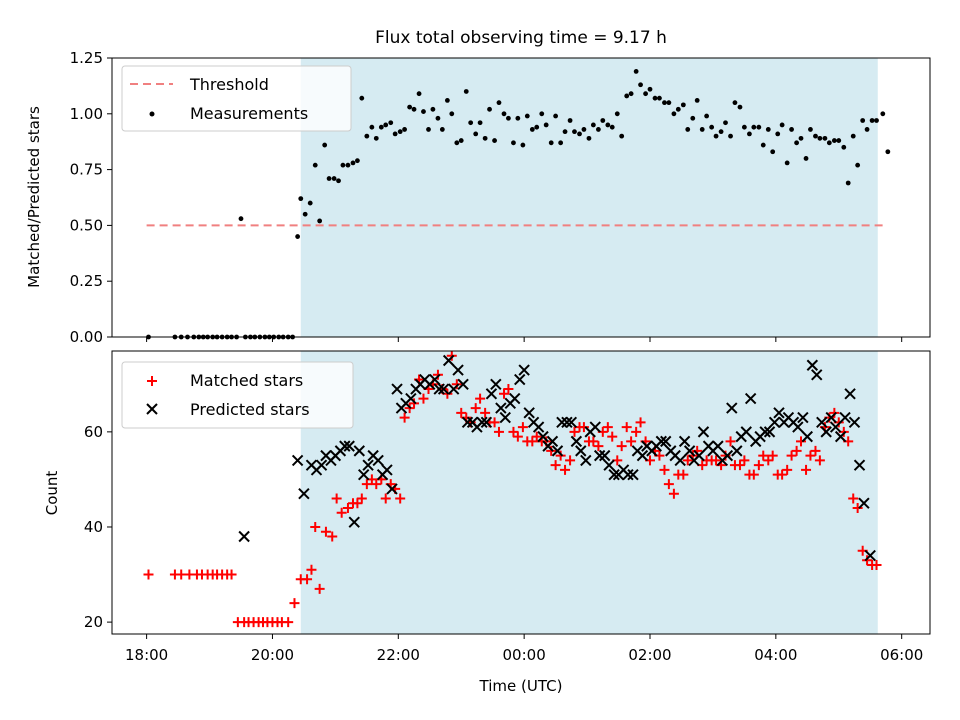 The width and height of the screenshot is (960, 720). What do you see at coordinates (649, 655) in the screenshot?
I see `x-tick-label: 02:00` at bounding box center [649, 655].